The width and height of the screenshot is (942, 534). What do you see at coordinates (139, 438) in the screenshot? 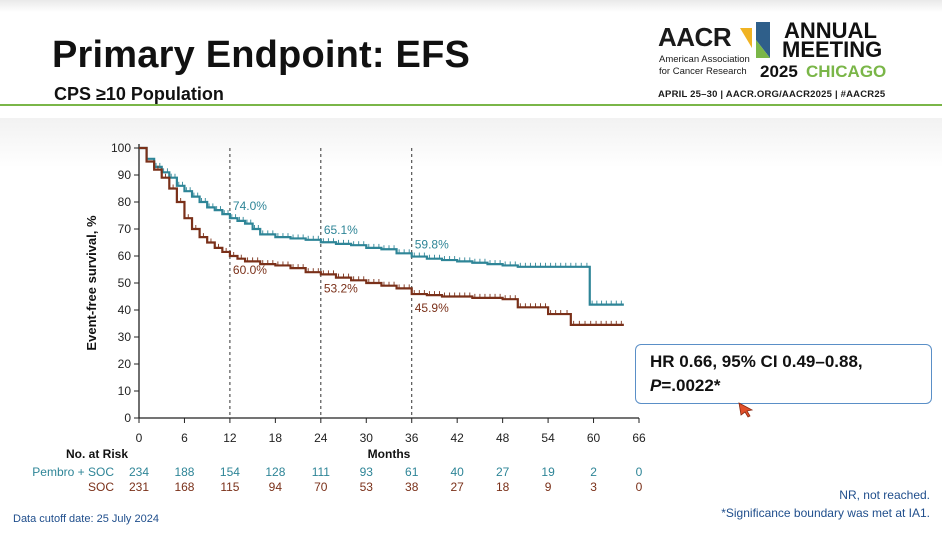
I see `x-tick-label: 0` at bounding box center [139, 438].